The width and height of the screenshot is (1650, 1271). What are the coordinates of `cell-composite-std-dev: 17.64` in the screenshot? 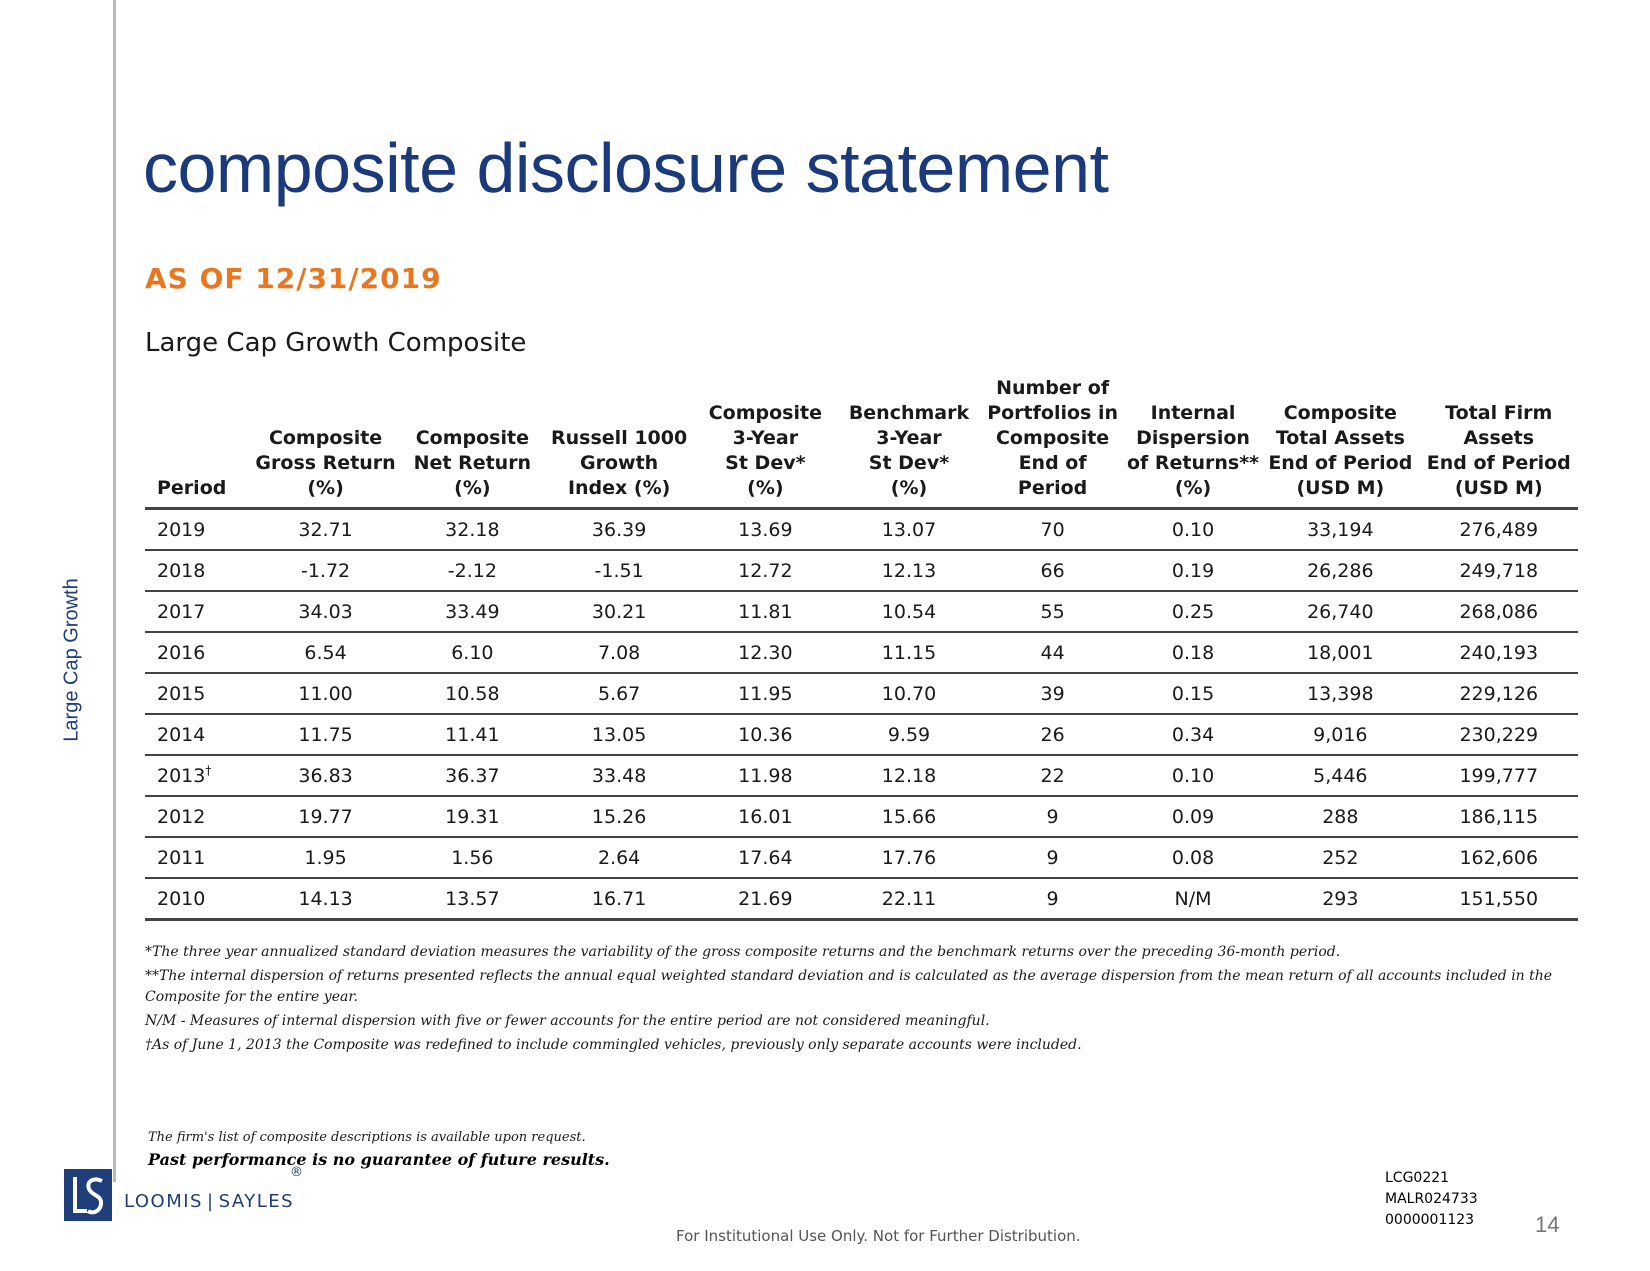 It's located at (765, 858).